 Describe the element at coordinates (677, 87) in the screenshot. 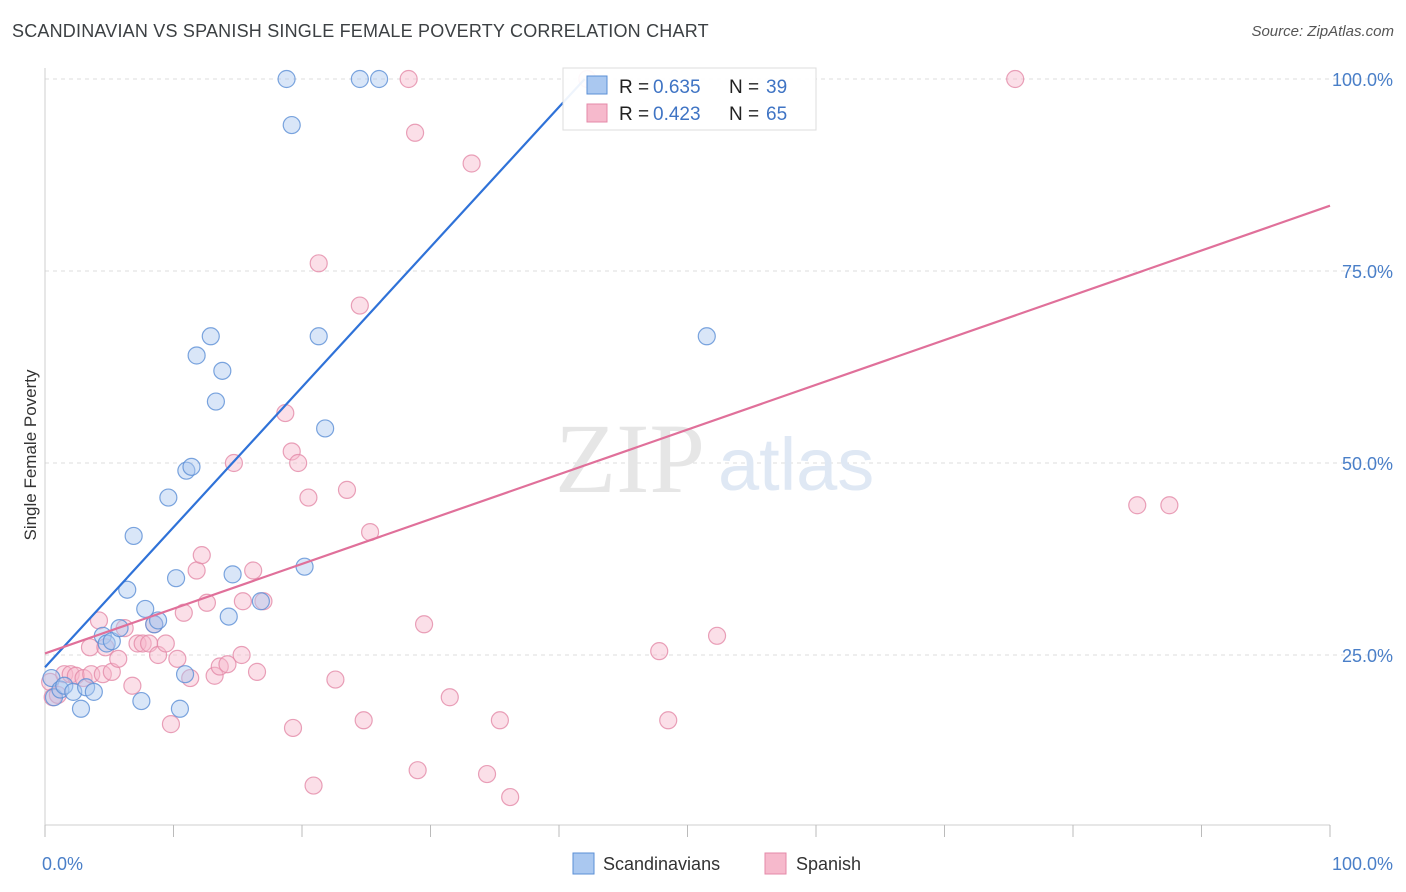

I see `stats-r-value: 0.635` at that location.